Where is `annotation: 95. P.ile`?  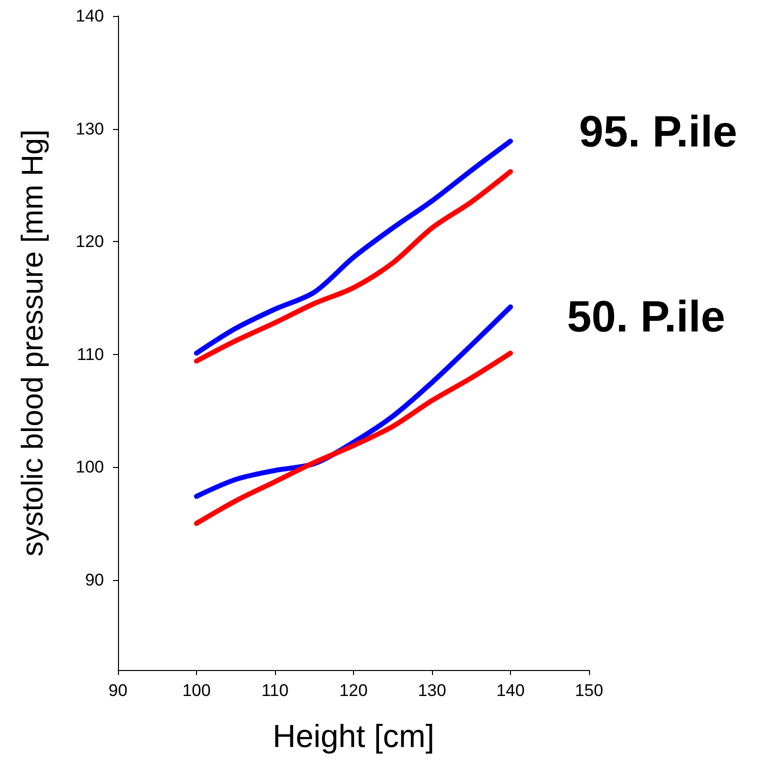 annotation: 95. P.ile is located at coordinates (658, 132).